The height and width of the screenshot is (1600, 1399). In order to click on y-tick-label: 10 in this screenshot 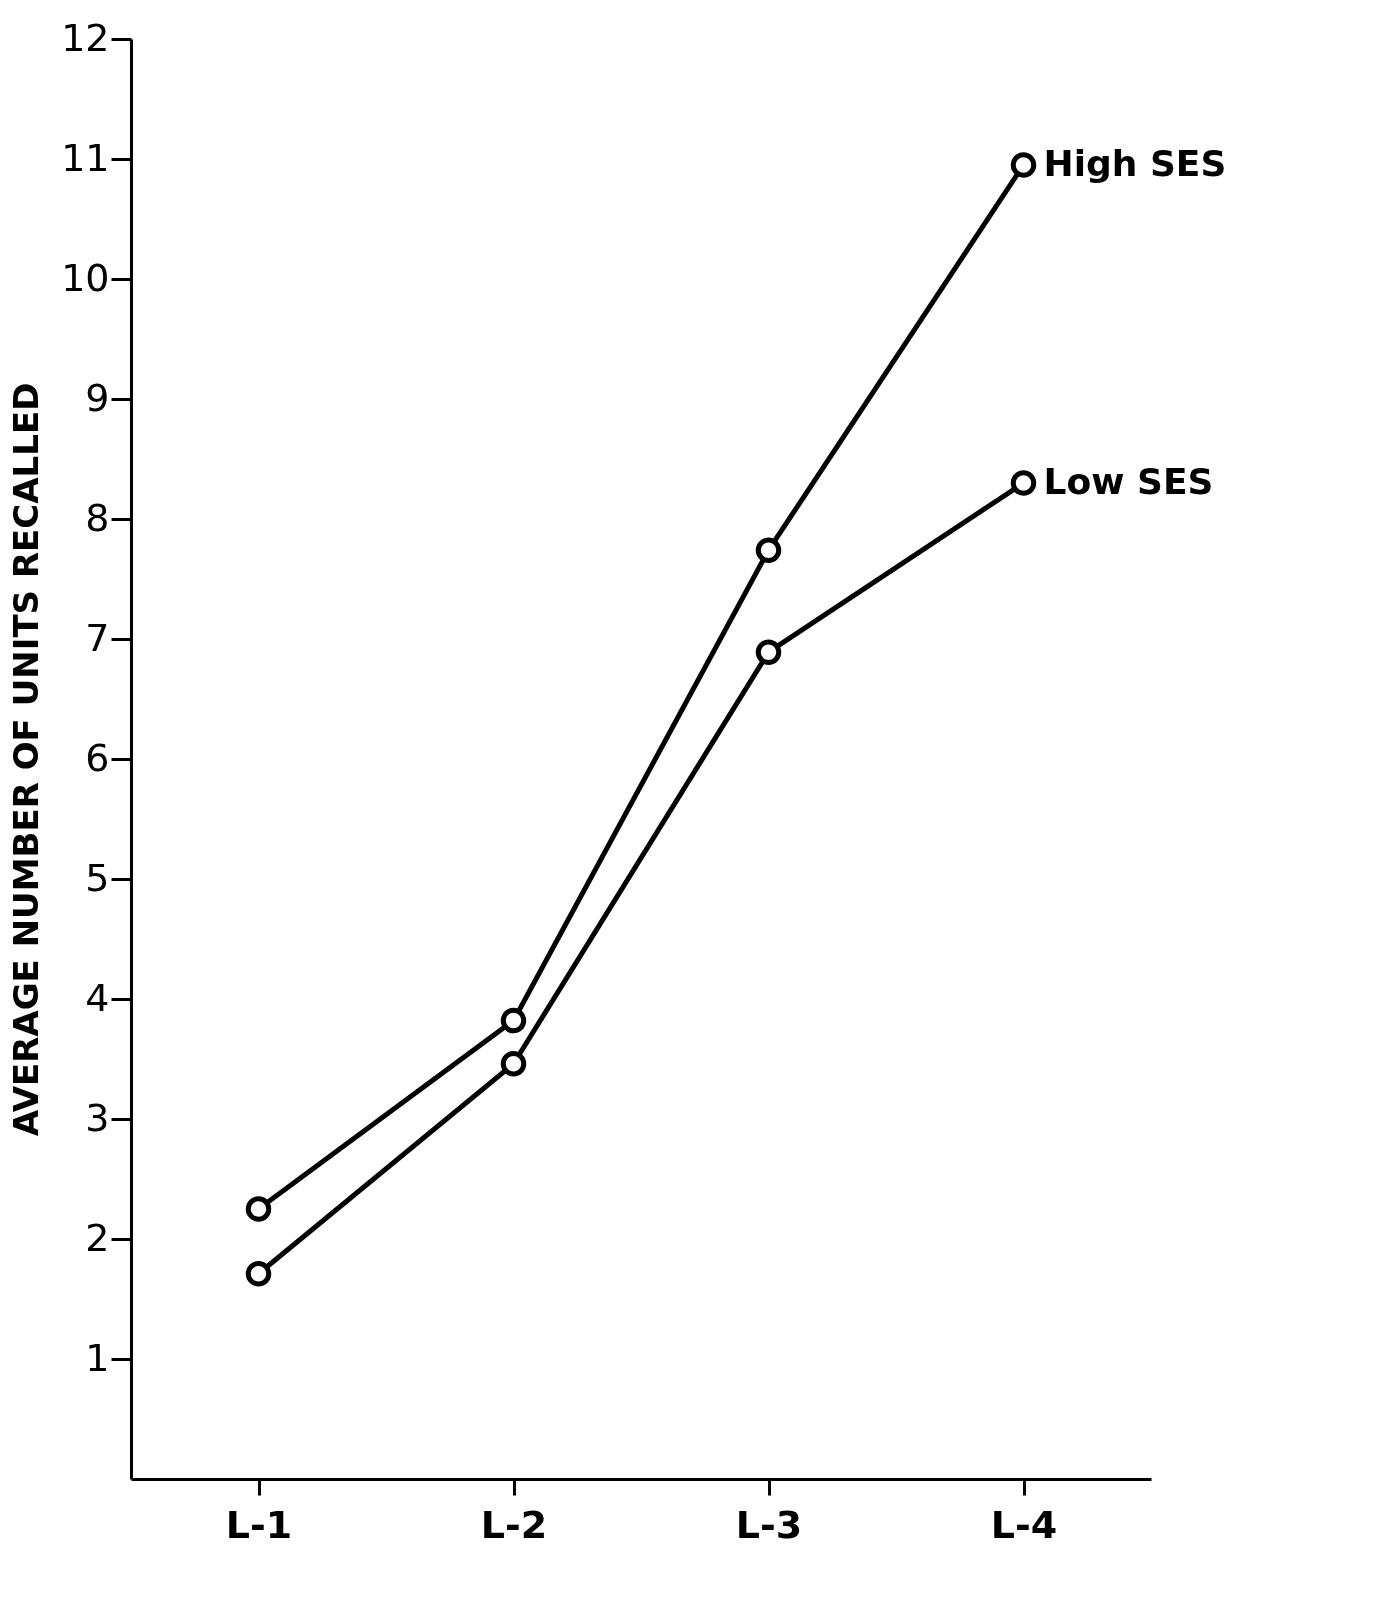, I will do `click(85, 277)`.